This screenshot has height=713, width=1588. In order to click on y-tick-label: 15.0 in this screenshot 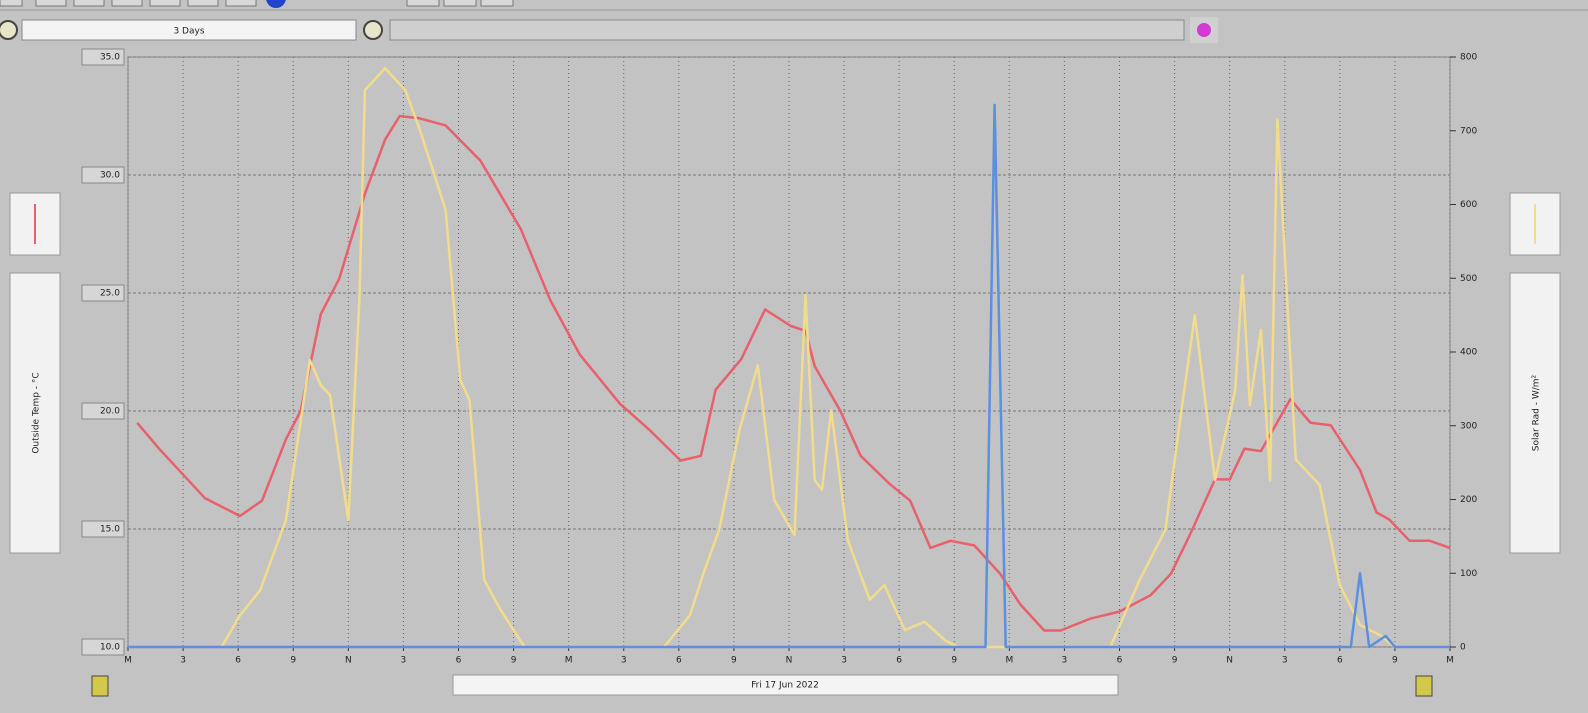, I will do `click(110, 530)`.